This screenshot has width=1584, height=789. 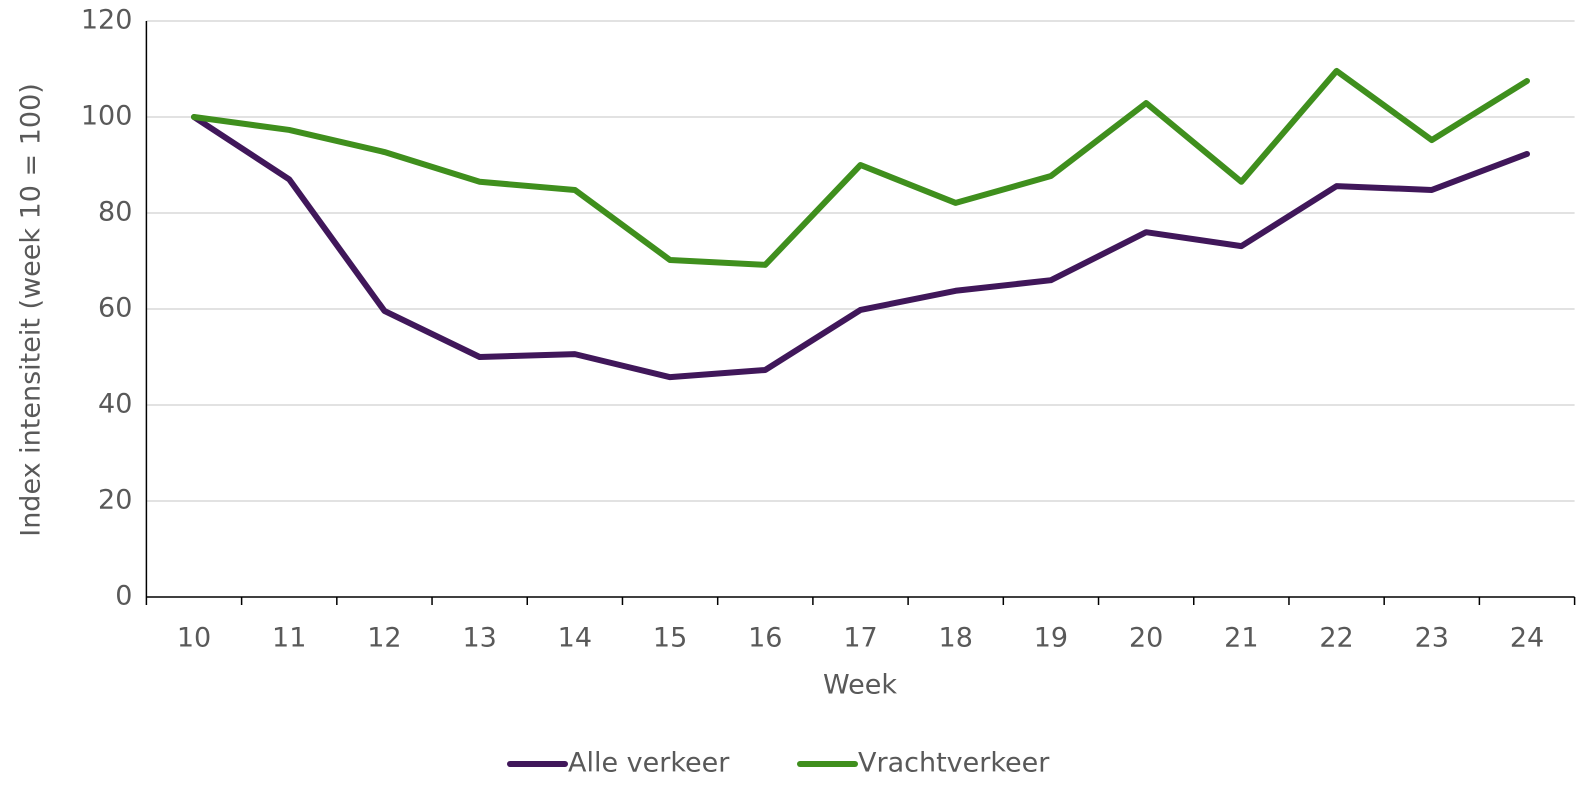 What do you see at coordinates (123, 596) in the screenshot?
I see `y-tick-label: 0` at bounding box center [123, 596].